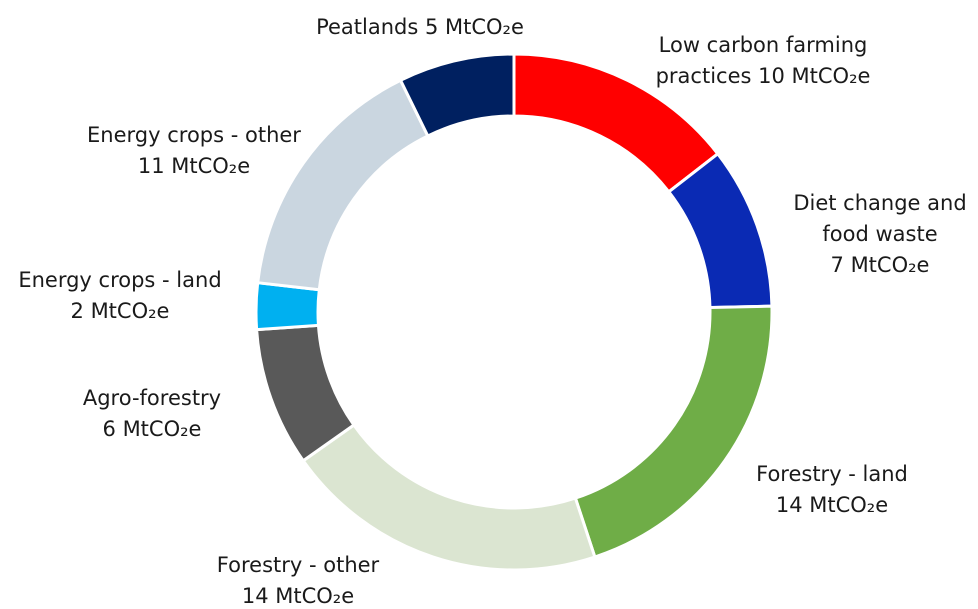 The image size is (978, 609). Describe the element at coordinates (673, 431) in the screenshot. I see `slice-forestry-land` at that location.